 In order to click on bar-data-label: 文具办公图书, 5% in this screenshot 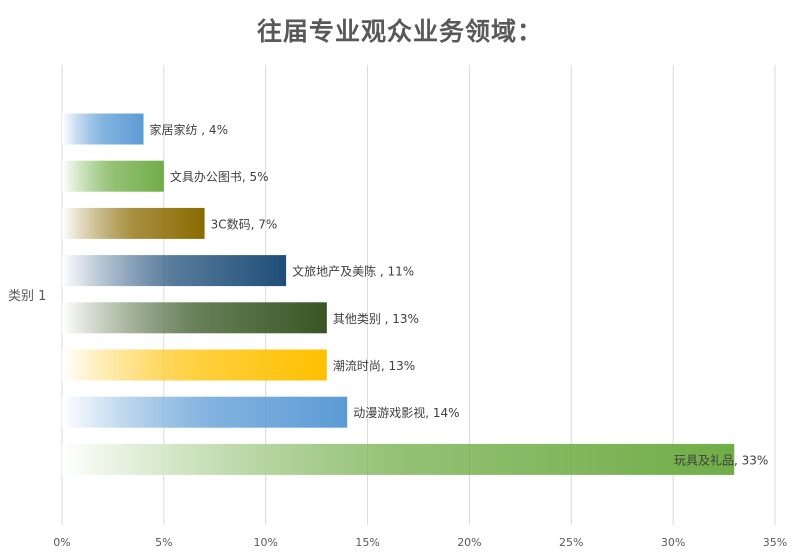, I will do `click(219, 176)`.